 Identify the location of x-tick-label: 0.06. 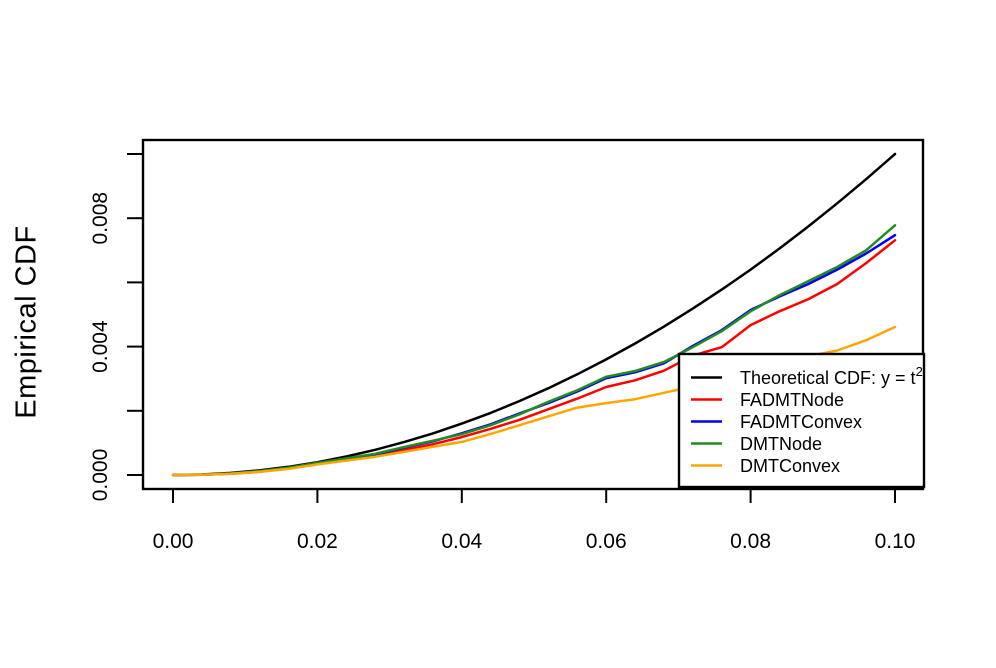
(606, 541).